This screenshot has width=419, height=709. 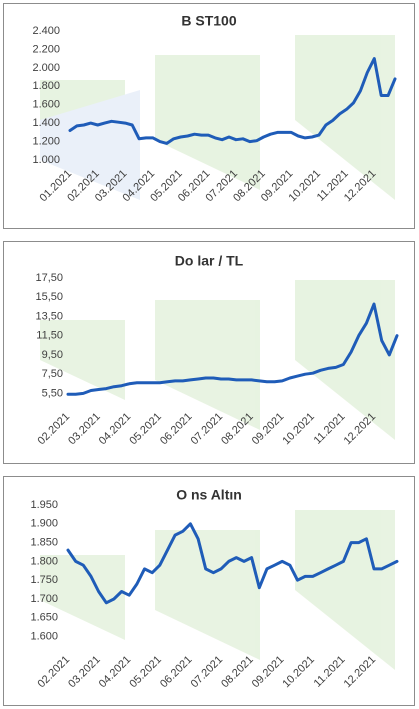 I want to click on y-tick-label: 2.000, so click(x=46, y=68).